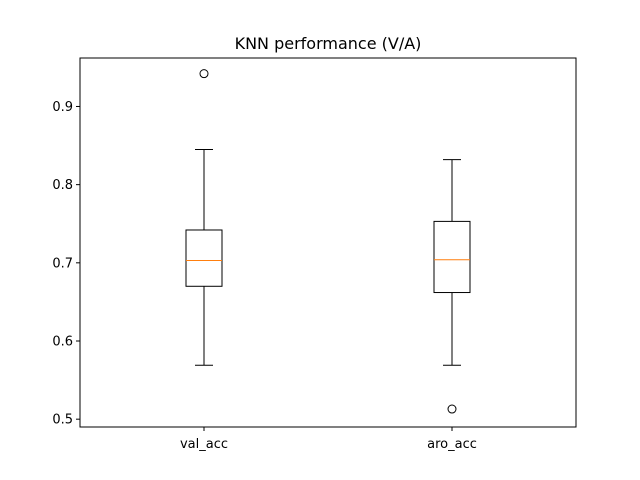  I want to click on chart-title: KNN performance (V/A), so click(328, 43).